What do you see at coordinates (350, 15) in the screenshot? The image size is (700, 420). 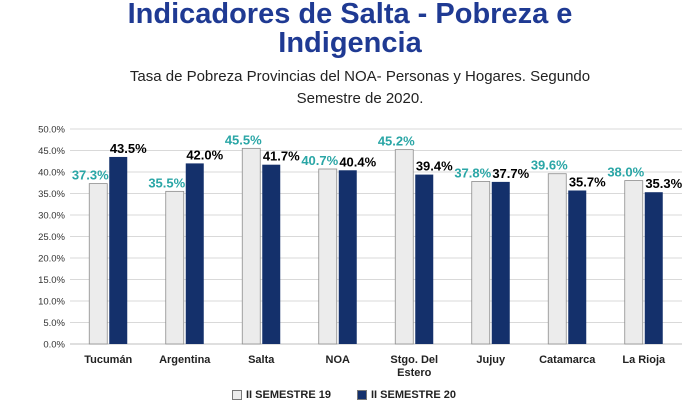 I see `title-line-1: Indicadores de Salta - Pobreza e` at bounding box center [350, 15].